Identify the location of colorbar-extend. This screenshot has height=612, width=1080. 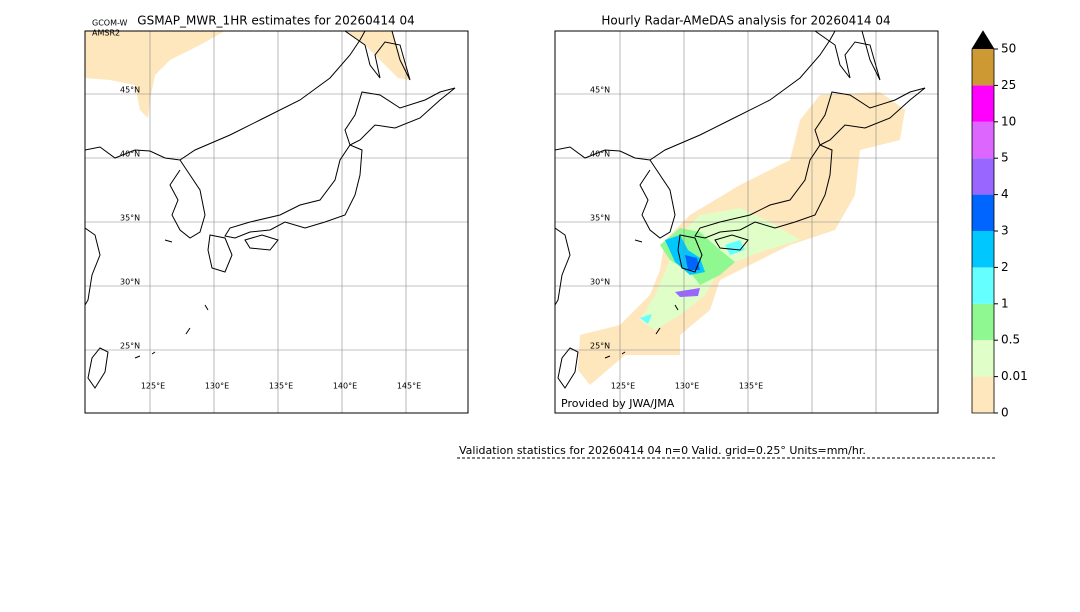
(983, 40).